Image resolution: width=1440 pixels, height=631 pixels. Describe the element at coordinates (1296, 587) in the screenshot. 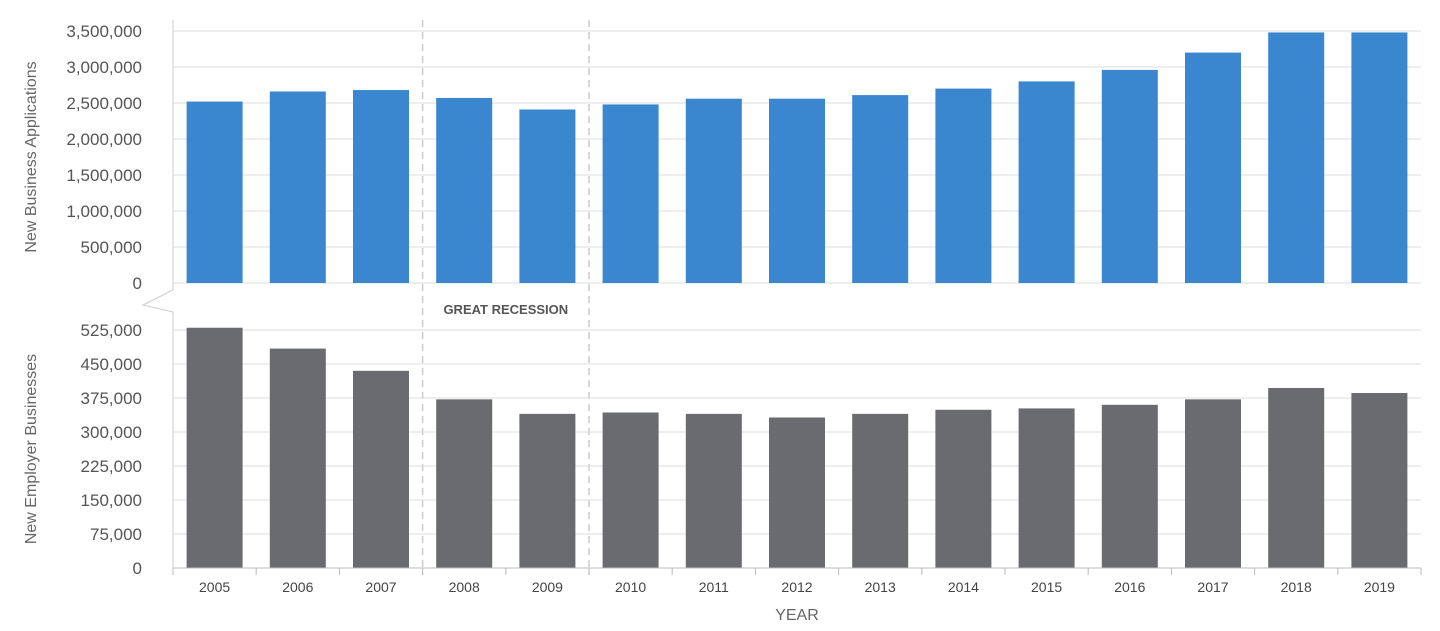

I see `x-tick-label-2018: 2018` at that location.